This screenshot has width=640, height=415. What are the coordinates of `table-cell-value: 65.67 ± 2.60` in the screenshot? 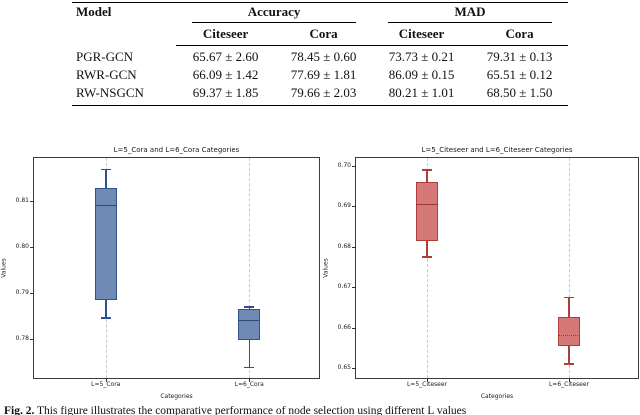 It's located at (225, 56).